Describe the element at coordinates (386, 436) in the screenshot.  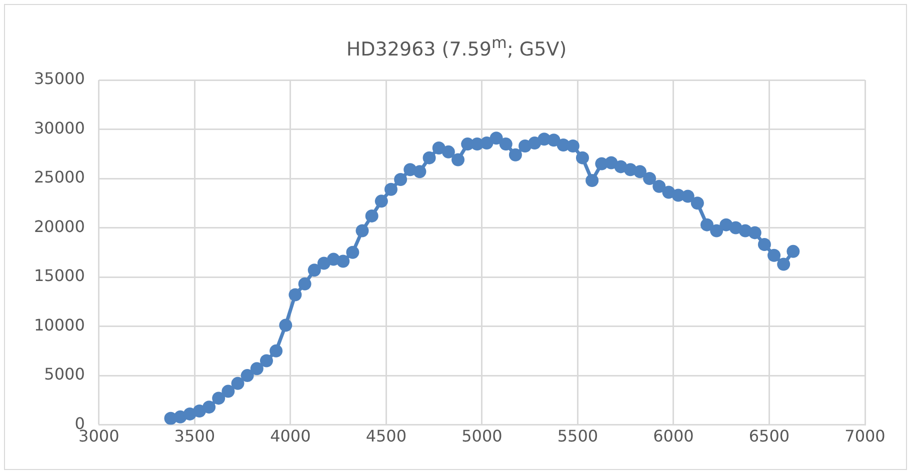
I see `x-tick-label: 4500` at that location.